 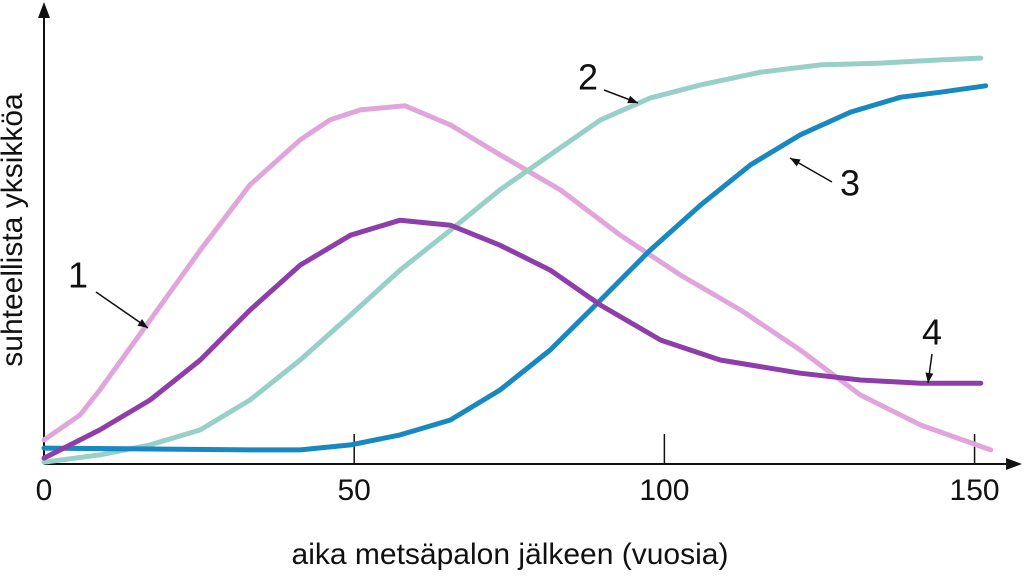 I want to click on x-tick-label: 100, so click(x=664, y=490).